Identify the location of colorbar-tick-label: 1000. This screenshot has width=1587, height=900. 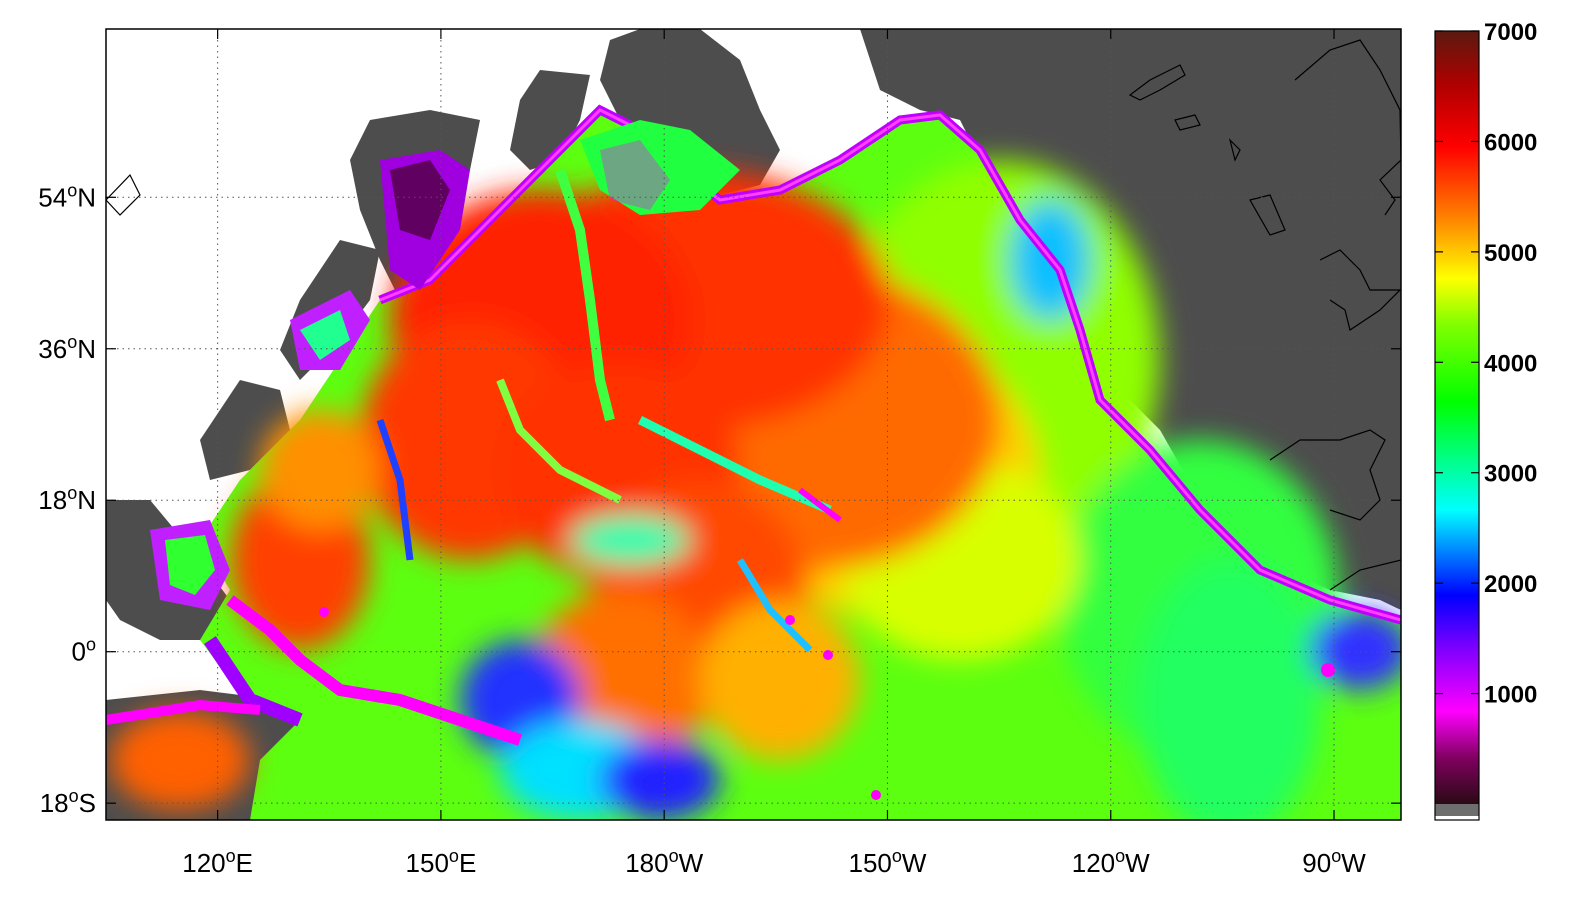
(1510, 695).